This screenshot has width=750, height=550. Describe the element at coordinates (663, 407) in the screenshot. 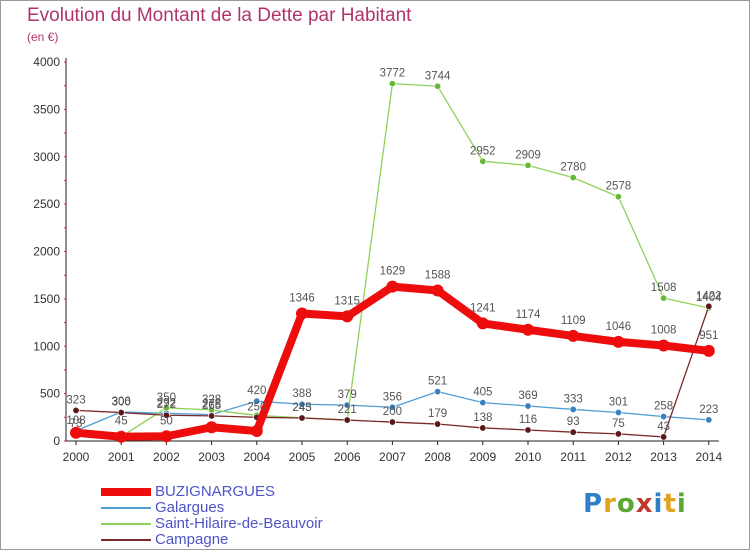

I see `data-label: 258` at that location.